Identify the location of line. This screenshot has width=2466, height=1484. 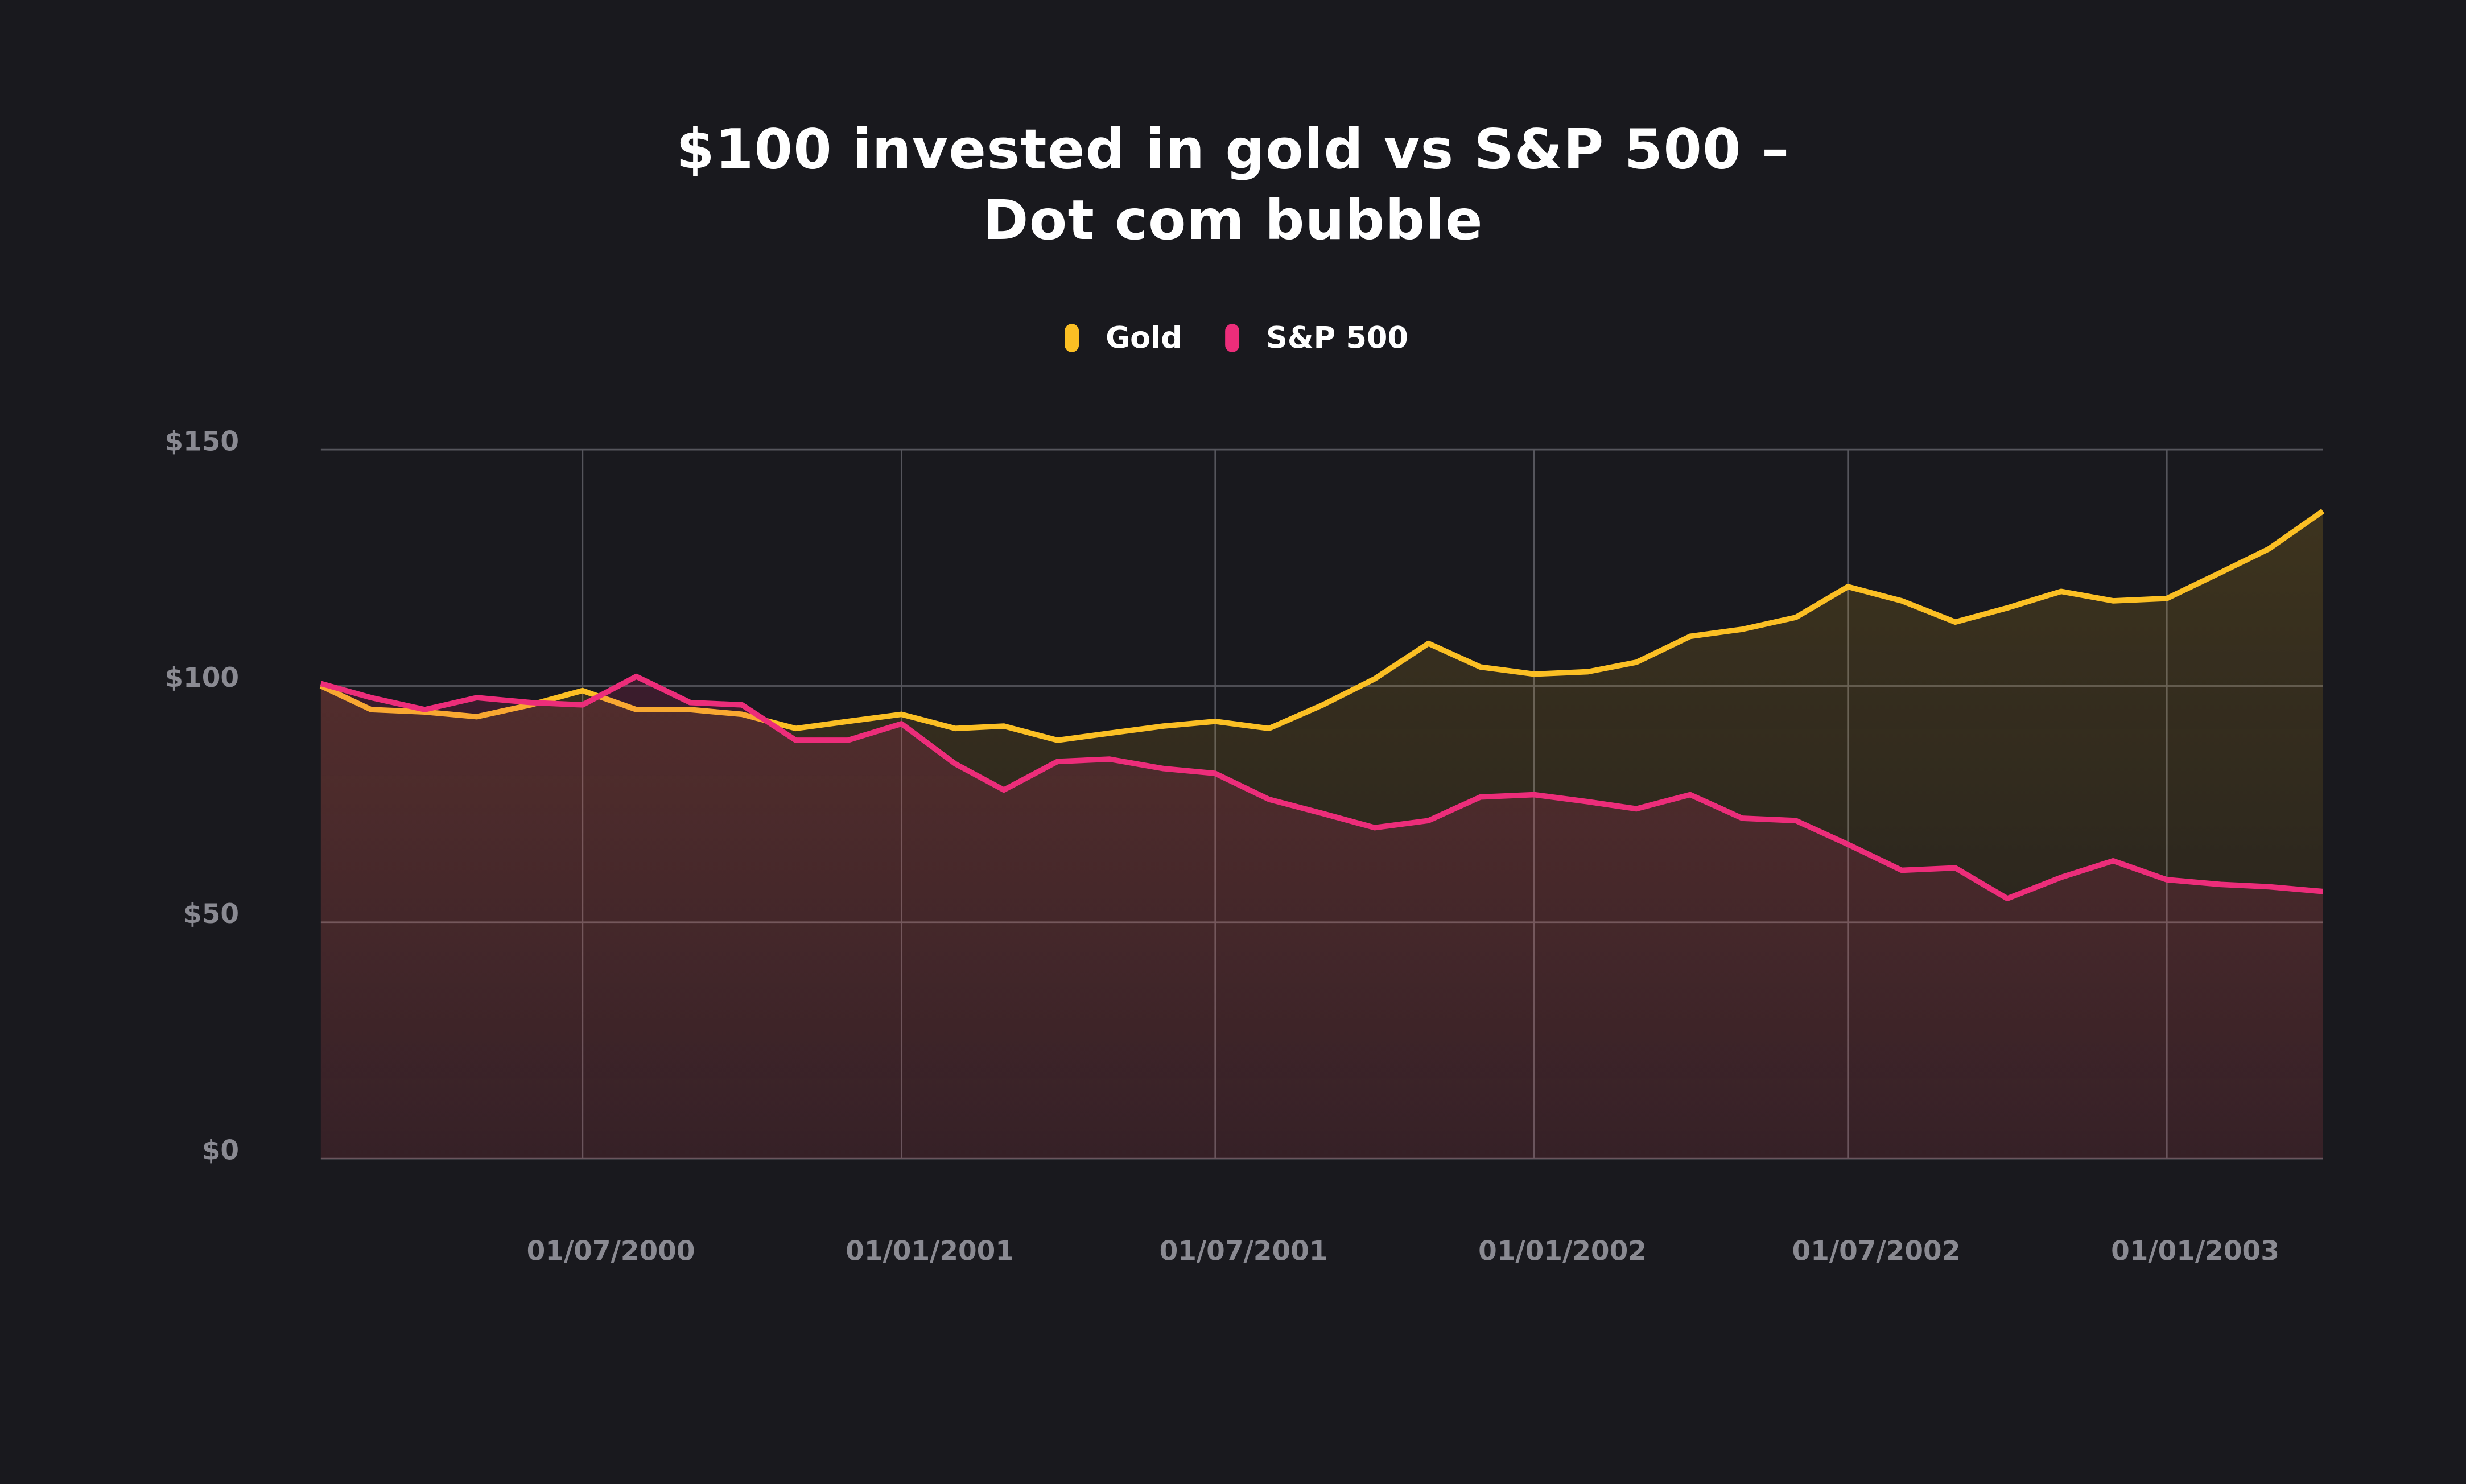
(1321, 787).